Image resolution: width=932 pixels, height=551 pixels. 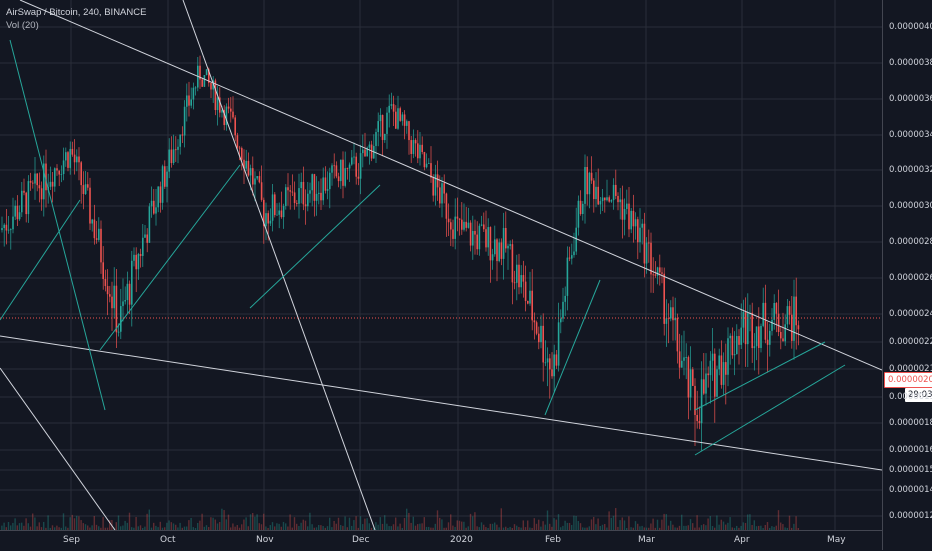 I want to click on price-tick-label: 0.00000260, so click(x=910, y=278).